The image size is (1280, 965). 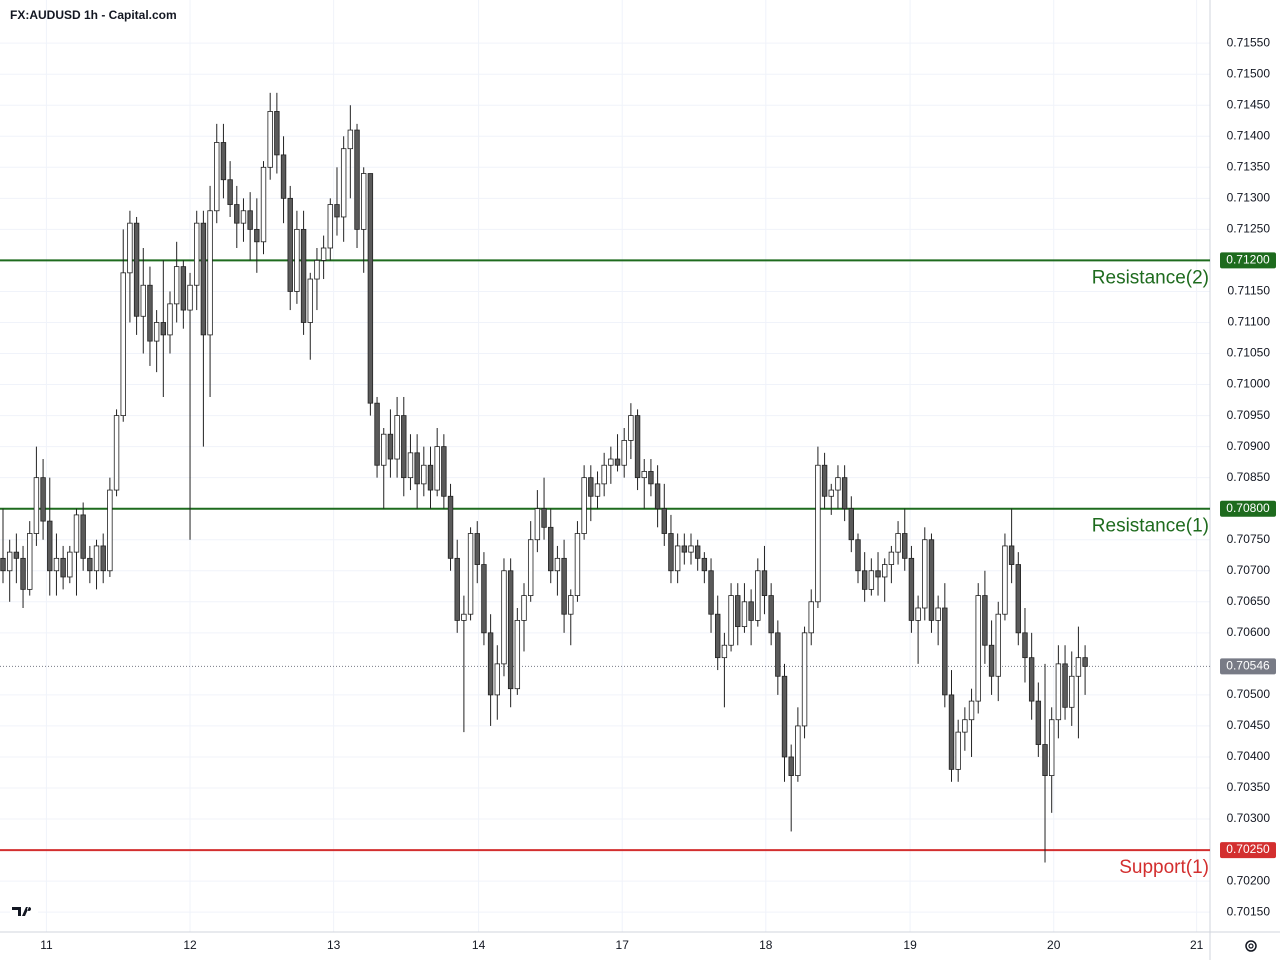 I want to click on y-tick-label: 0.70300, so click(x=1249, y=818).